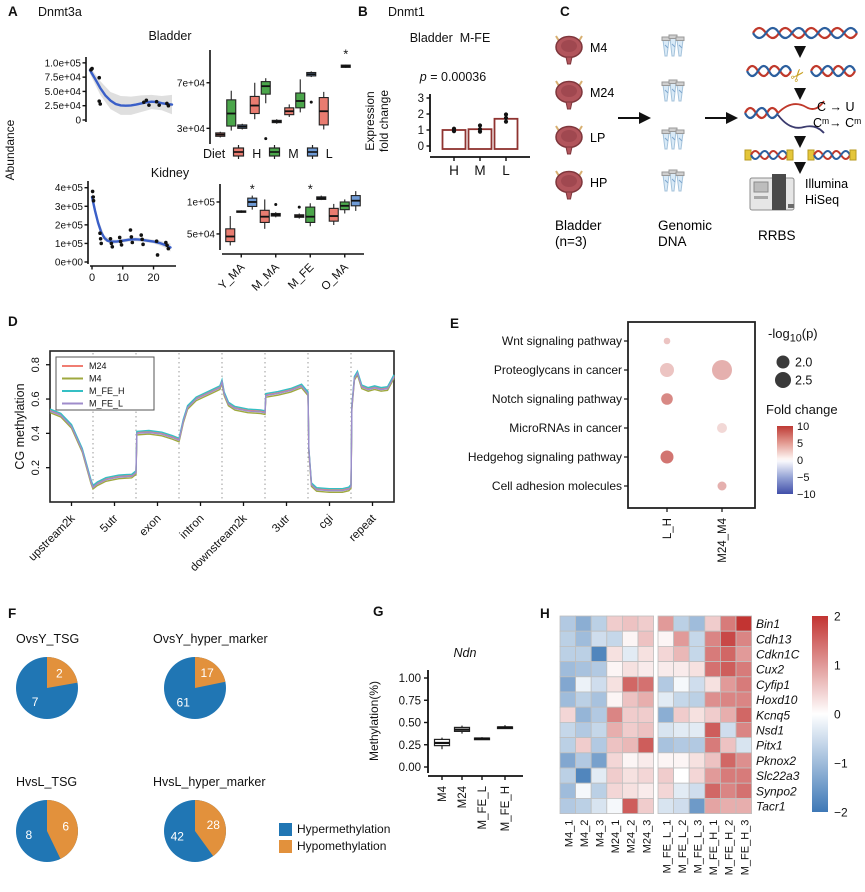  What do you see at coordinates (363, 528) in the screenshot?
I see `svg-text: repeat` at bounding box center [363, 528].